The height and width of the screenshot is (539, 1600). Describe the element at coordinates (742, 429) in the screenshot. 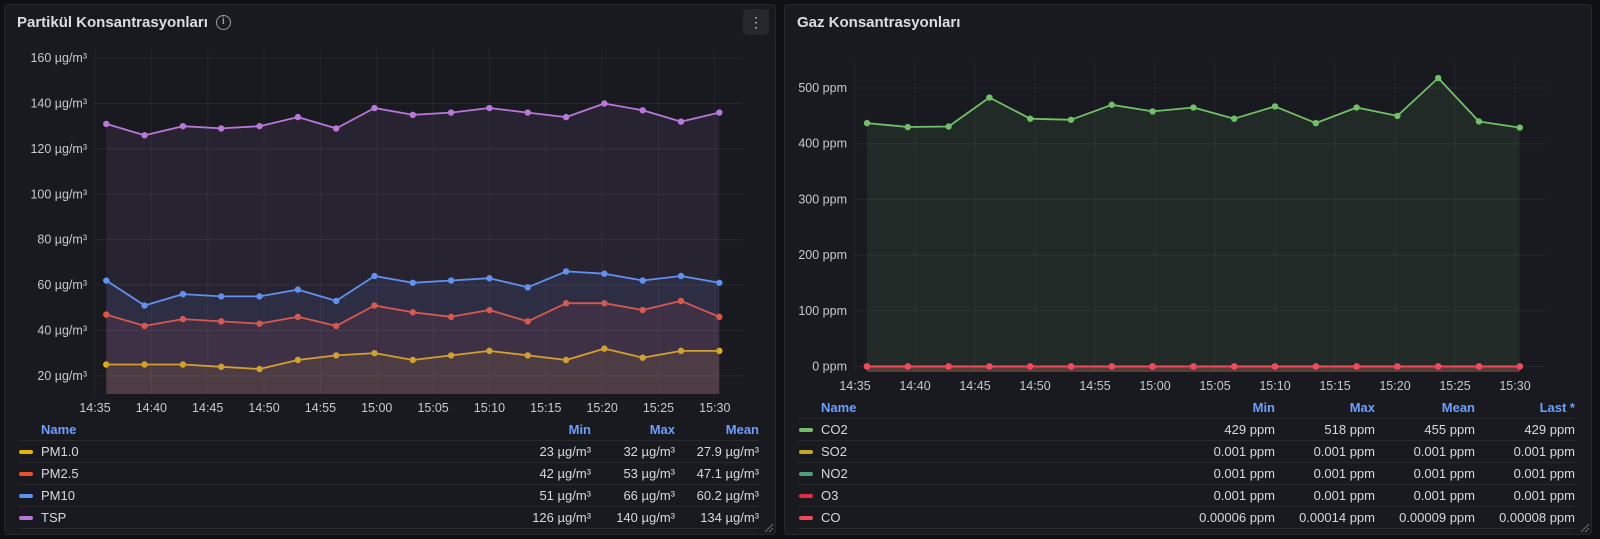

I see `legend-column-mean: Mean` at that location.